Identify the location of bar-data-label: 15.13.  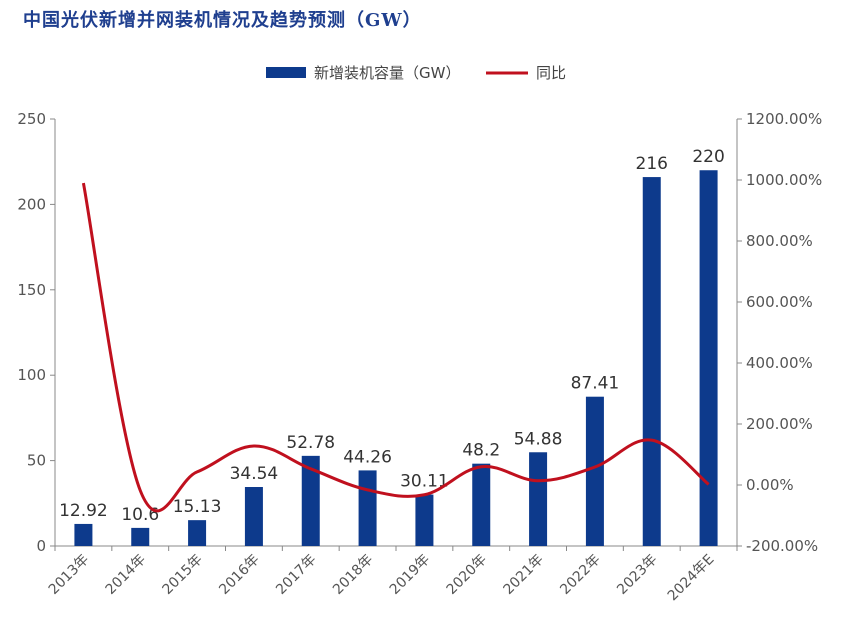
(197, 507).